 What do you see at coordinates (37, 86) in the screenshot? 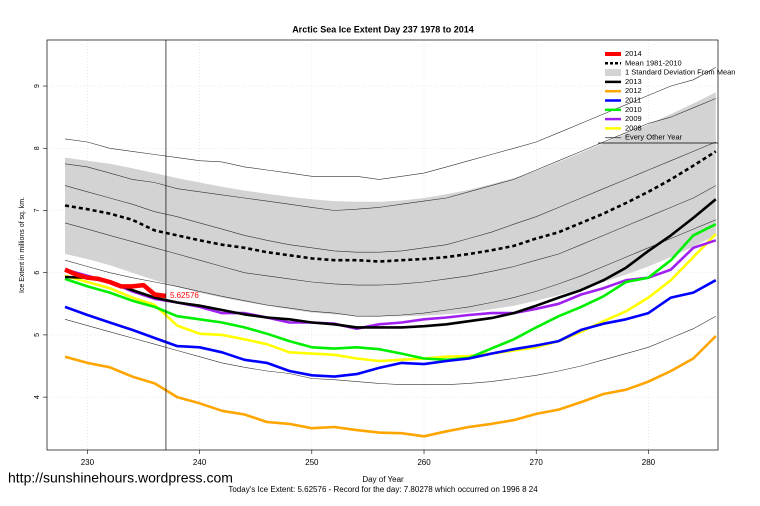
I see `y-tick-label: 9` at bounding box center [37, 86].